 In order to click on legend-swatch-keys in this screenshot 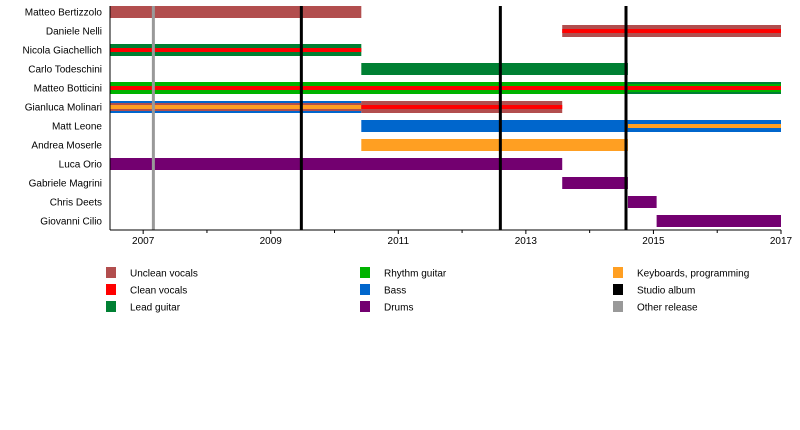, I will do `click(618, 272)`.